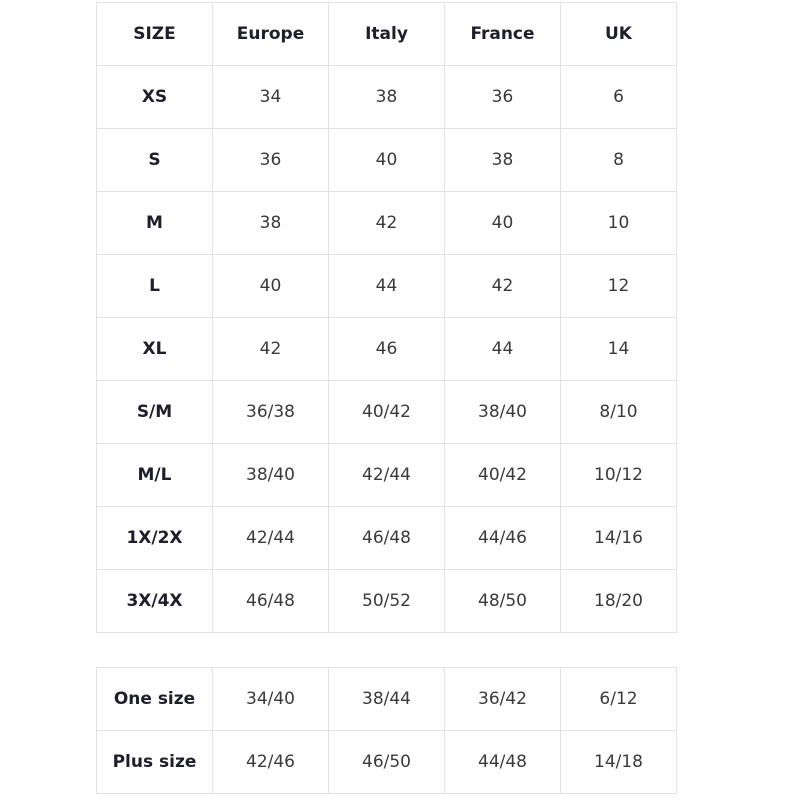  Describe the element at coordinates (154, 97) in the screenshot. I see `size-label-cell: XS` at that location.